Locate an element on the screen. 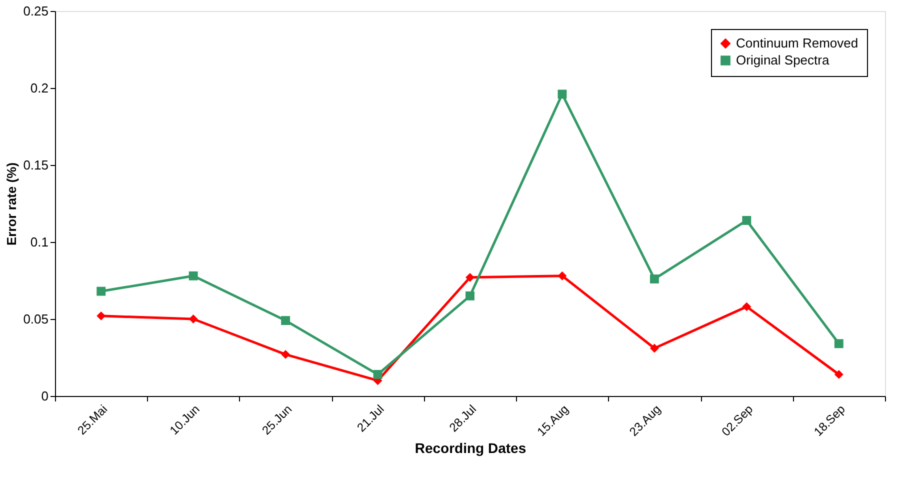 The image size is (907, 493). y-tick-label: 0 is located at coordinates (44, 396).